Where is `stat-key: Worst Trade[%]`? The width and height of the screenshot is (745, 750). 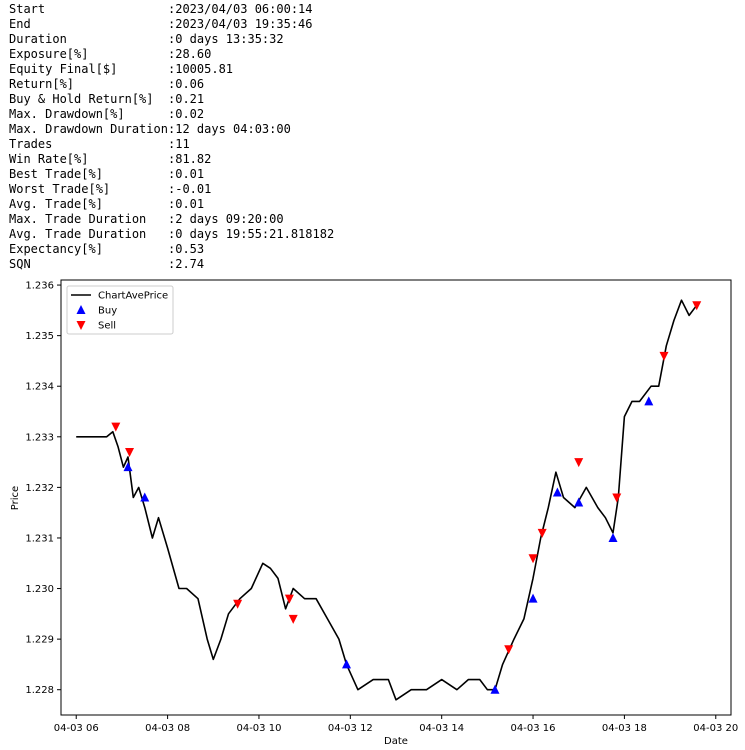
stat-key: Worst Trade[%] is located at coordinates (60, 189).